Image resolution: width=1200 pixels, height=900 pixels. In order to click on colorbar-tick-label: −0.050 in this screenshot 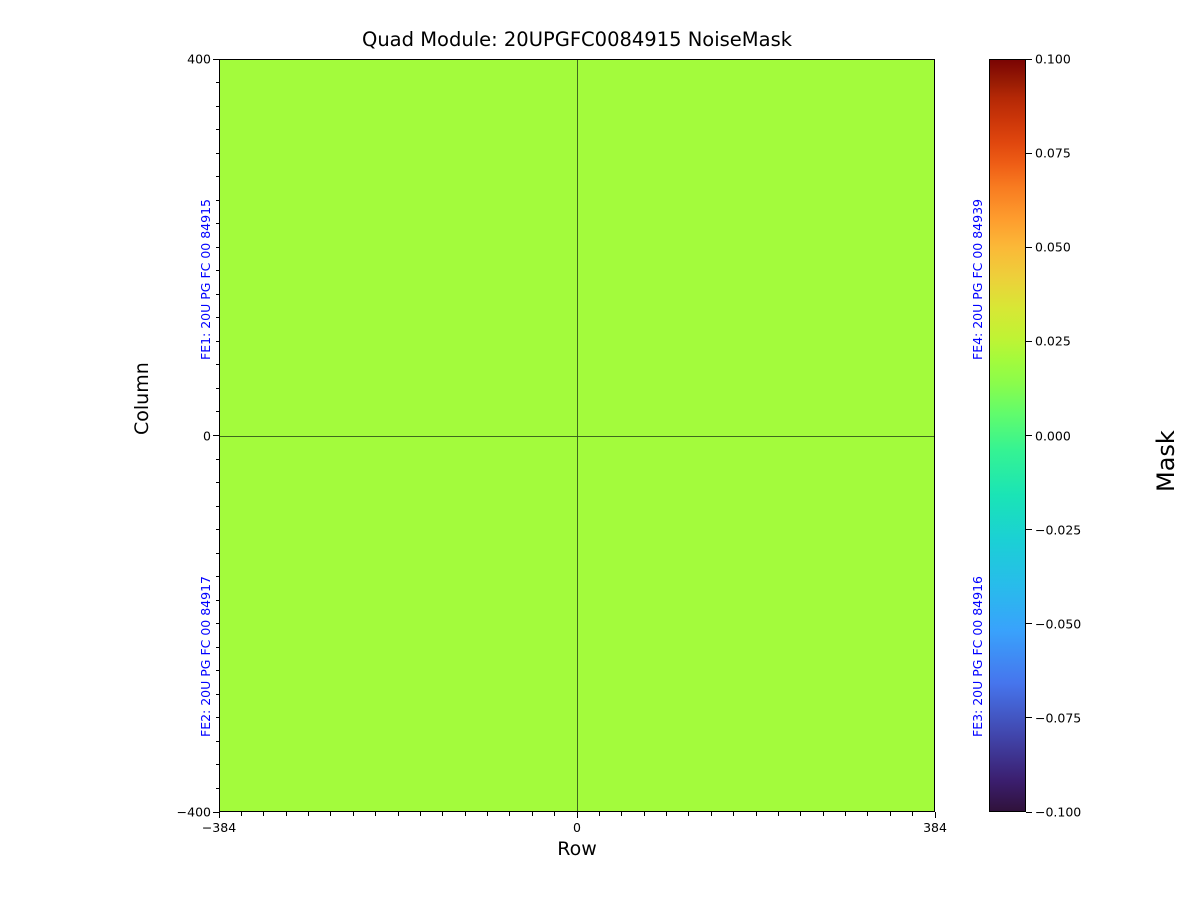, I will do `click(1058, 624)`.